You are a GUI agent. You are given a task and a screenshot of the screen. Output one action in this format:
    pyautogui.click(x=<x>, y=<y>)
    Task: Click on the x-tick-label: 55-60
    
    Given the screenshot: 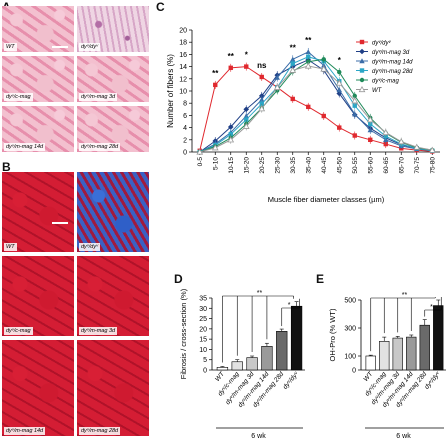 What is the action you would take?
    pyautogui.click(x=370, y=165)
    